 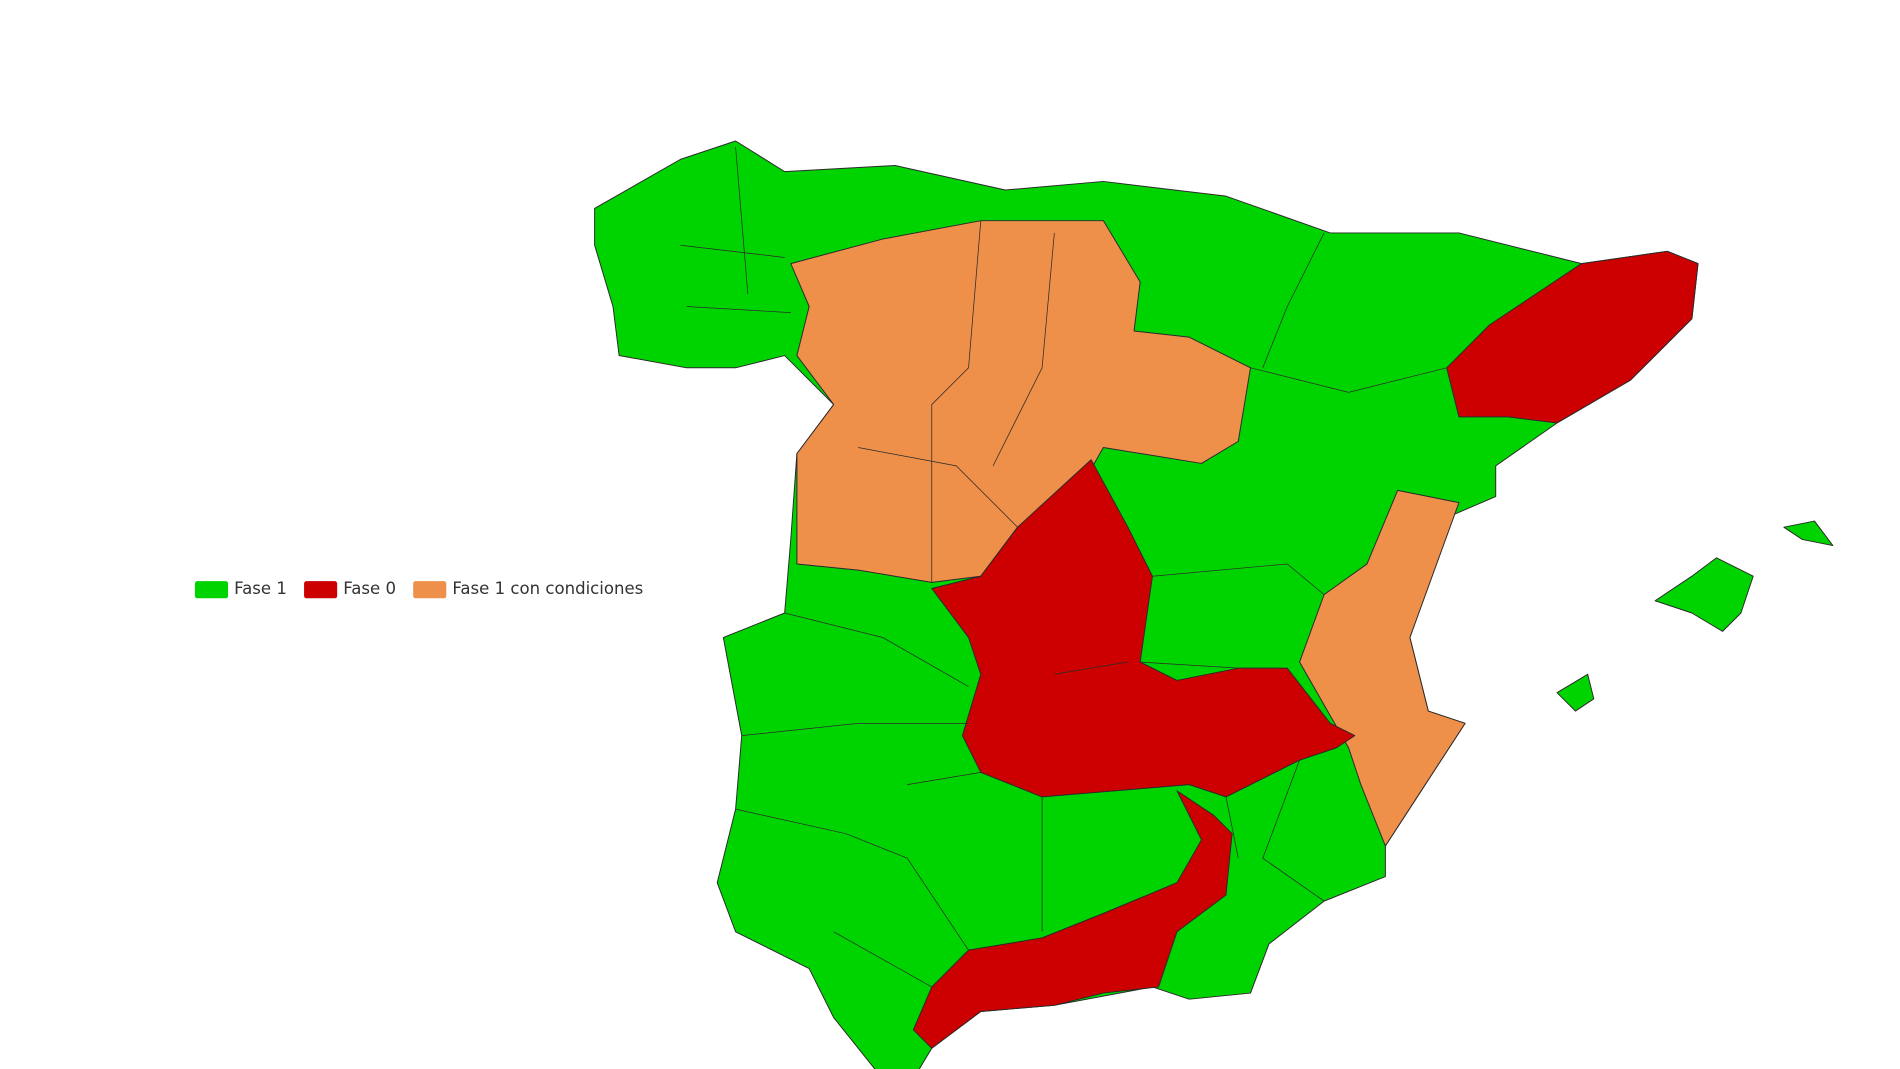 I want to click on legend-label: Fase 0, so click(x=369, y=588).